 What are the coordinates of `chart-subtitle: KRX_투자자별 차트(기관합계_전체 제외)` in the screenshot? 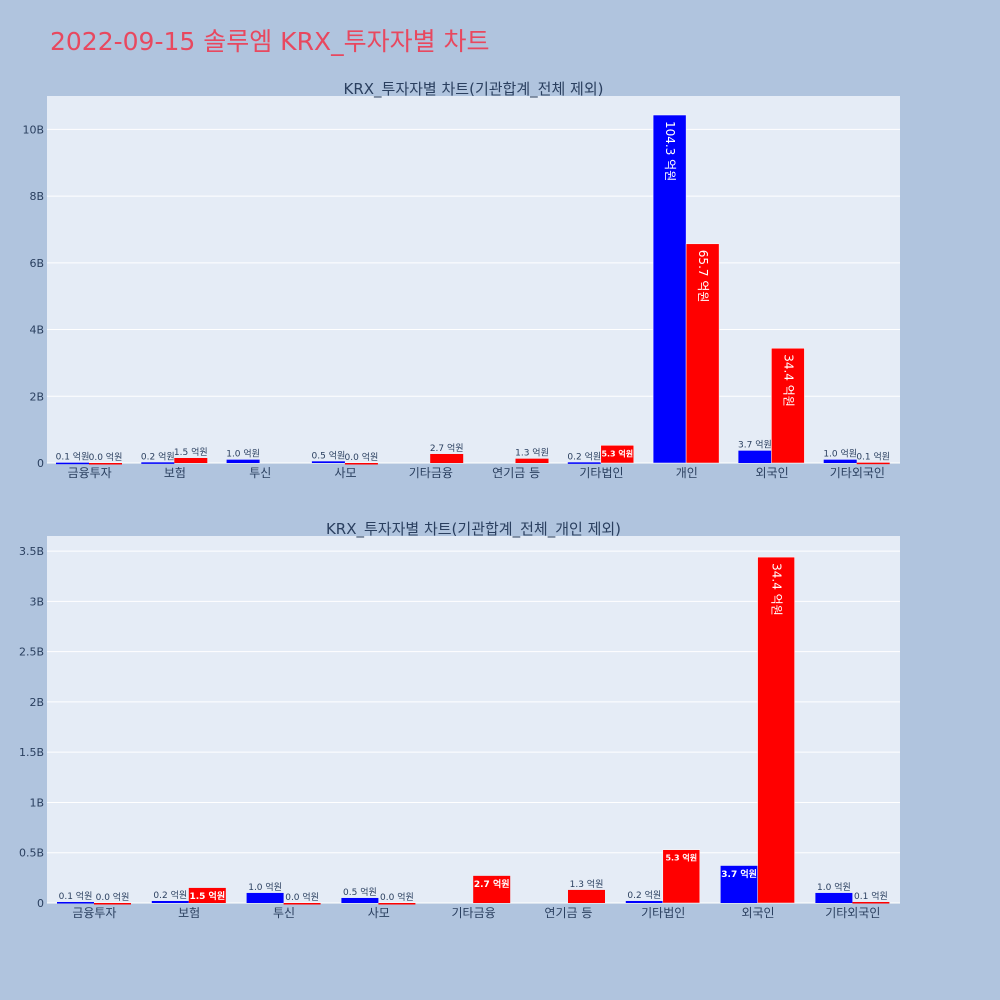 It's located at (474, 89).